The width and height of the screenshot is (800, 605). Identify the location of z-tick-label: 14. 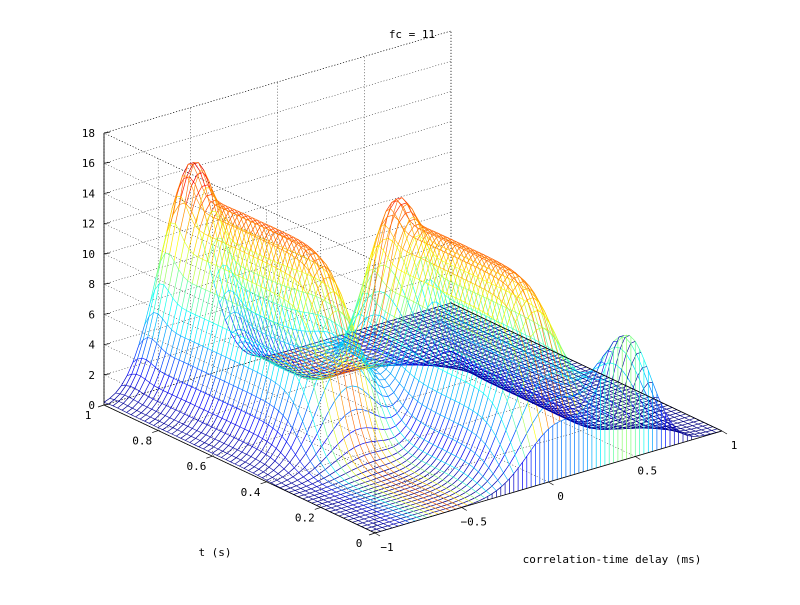
(89, 193).